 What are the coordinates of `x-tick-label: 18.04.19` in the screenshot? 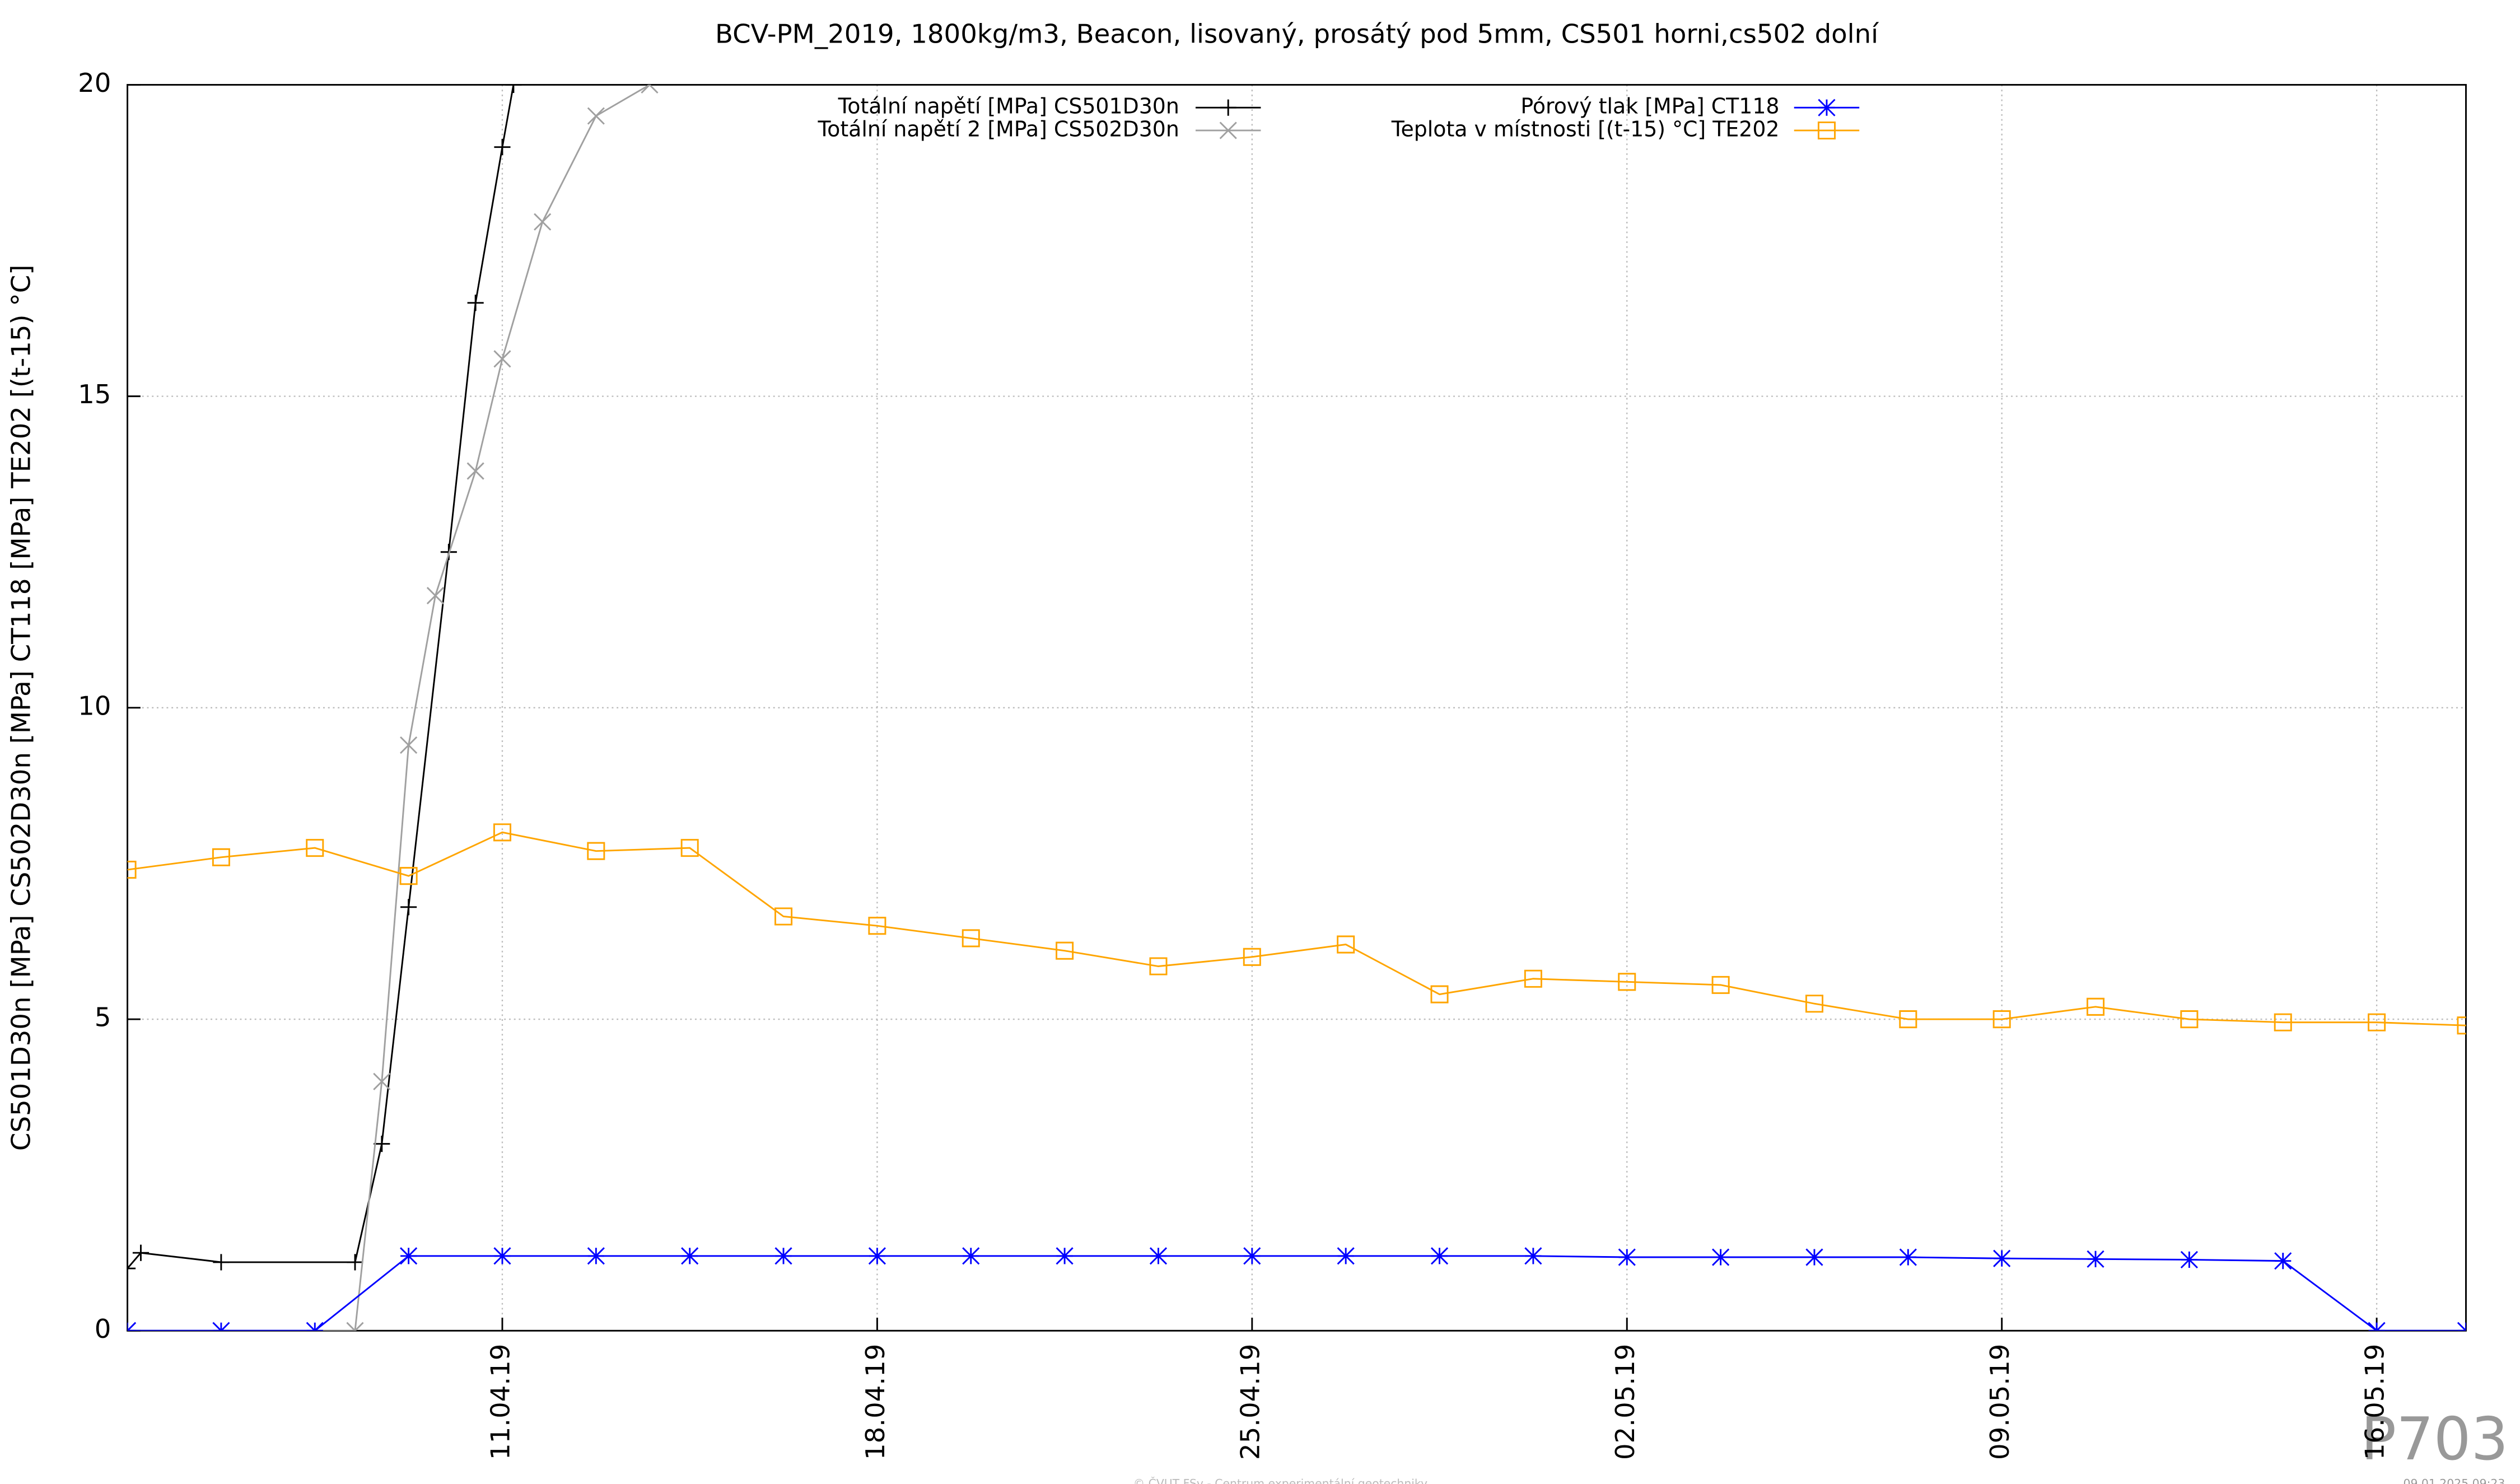 It's located at (875, 1402).